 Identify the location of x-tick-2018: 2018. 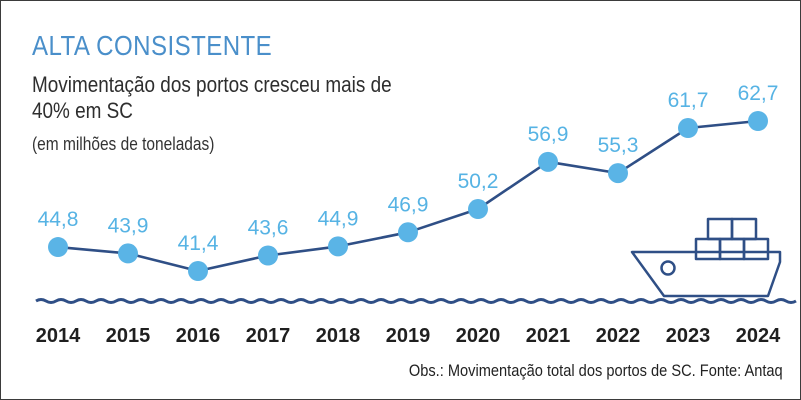
(338, 336).